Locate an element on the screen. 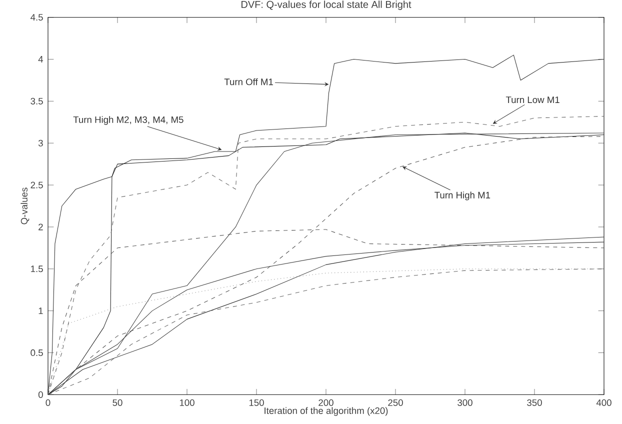  y-tick-label: 4.5 is located at coordinates (36, 17).